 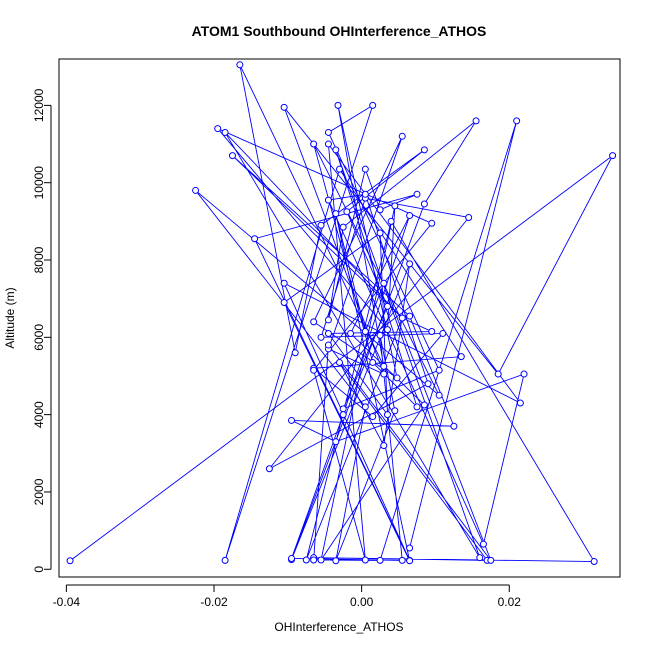 What do you see at coordinates (214, 602) in the screenshot?
I see `x-tick-label: -0.02` at bounding box center [214, 602].